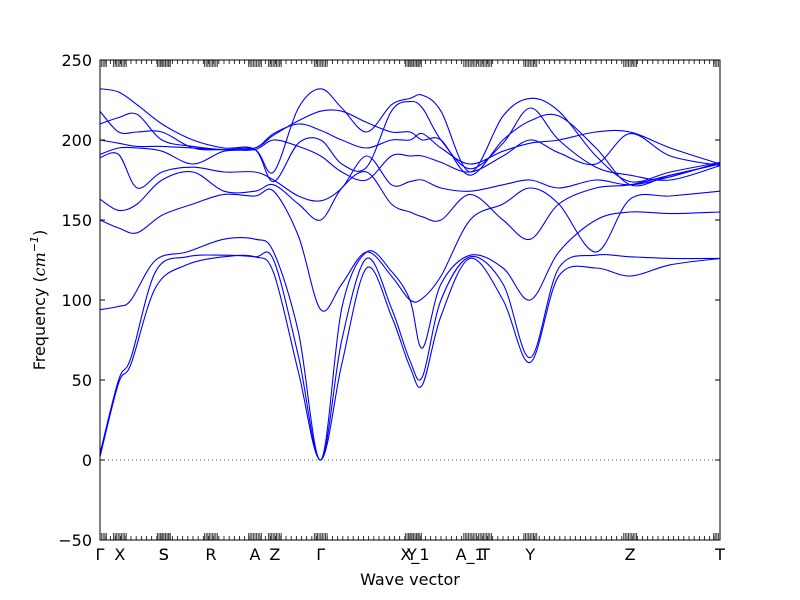  I want to click on y-tick-label: 150, so click(76, 220).